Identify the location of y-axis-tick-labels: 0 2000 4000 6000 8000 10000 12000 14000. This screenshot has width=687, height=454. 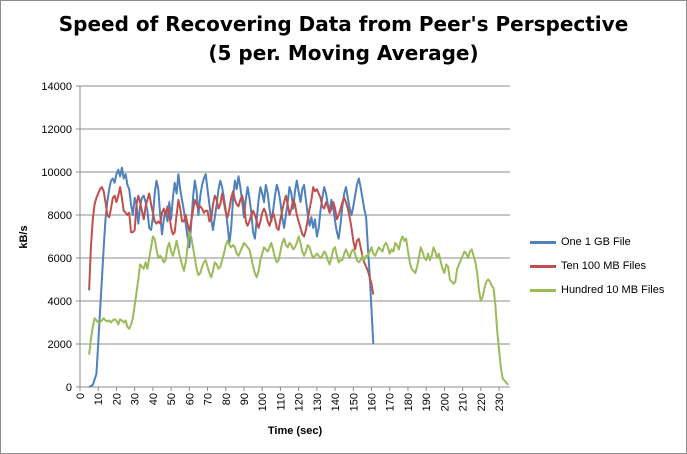
(56, 237).